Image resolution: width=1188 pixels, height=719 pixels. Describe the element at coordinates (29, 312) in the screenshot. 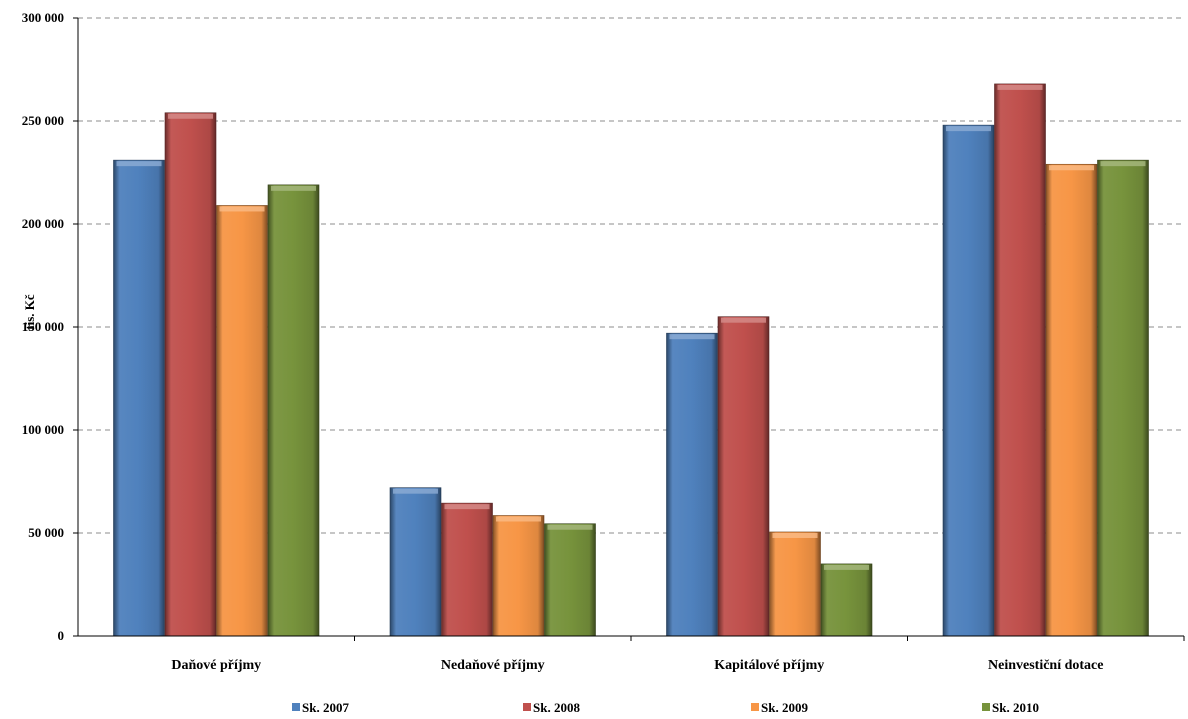

I see `y-axis-title: tis. Kč` at that location.